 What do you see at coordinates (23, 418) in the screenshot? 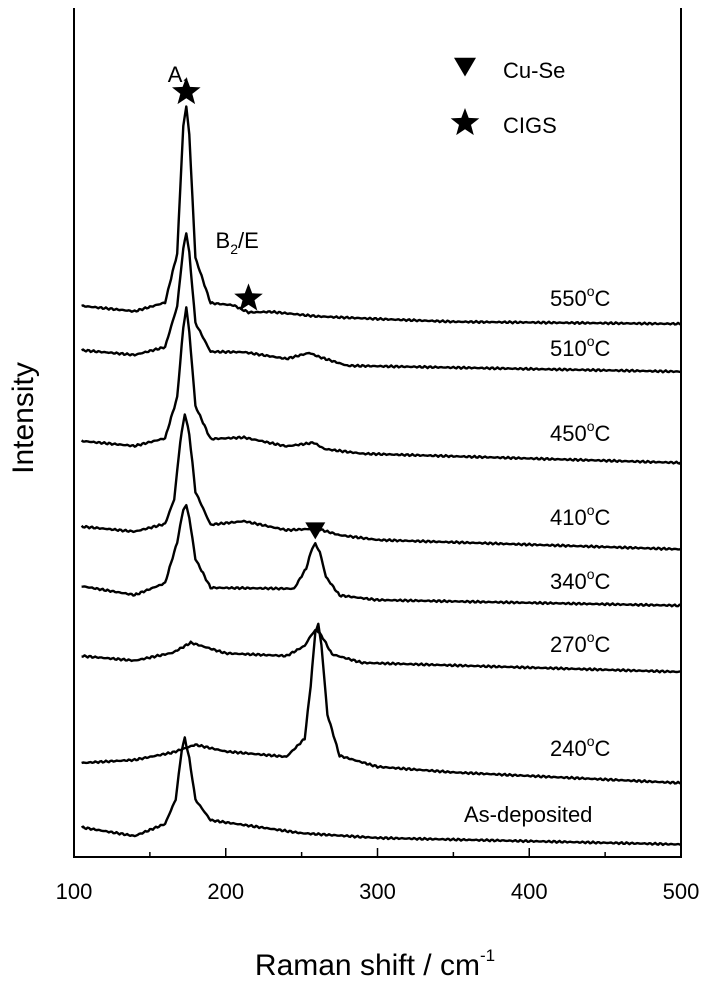
I see `y-axis-title: Intensity` at bounding box center [23, 418].